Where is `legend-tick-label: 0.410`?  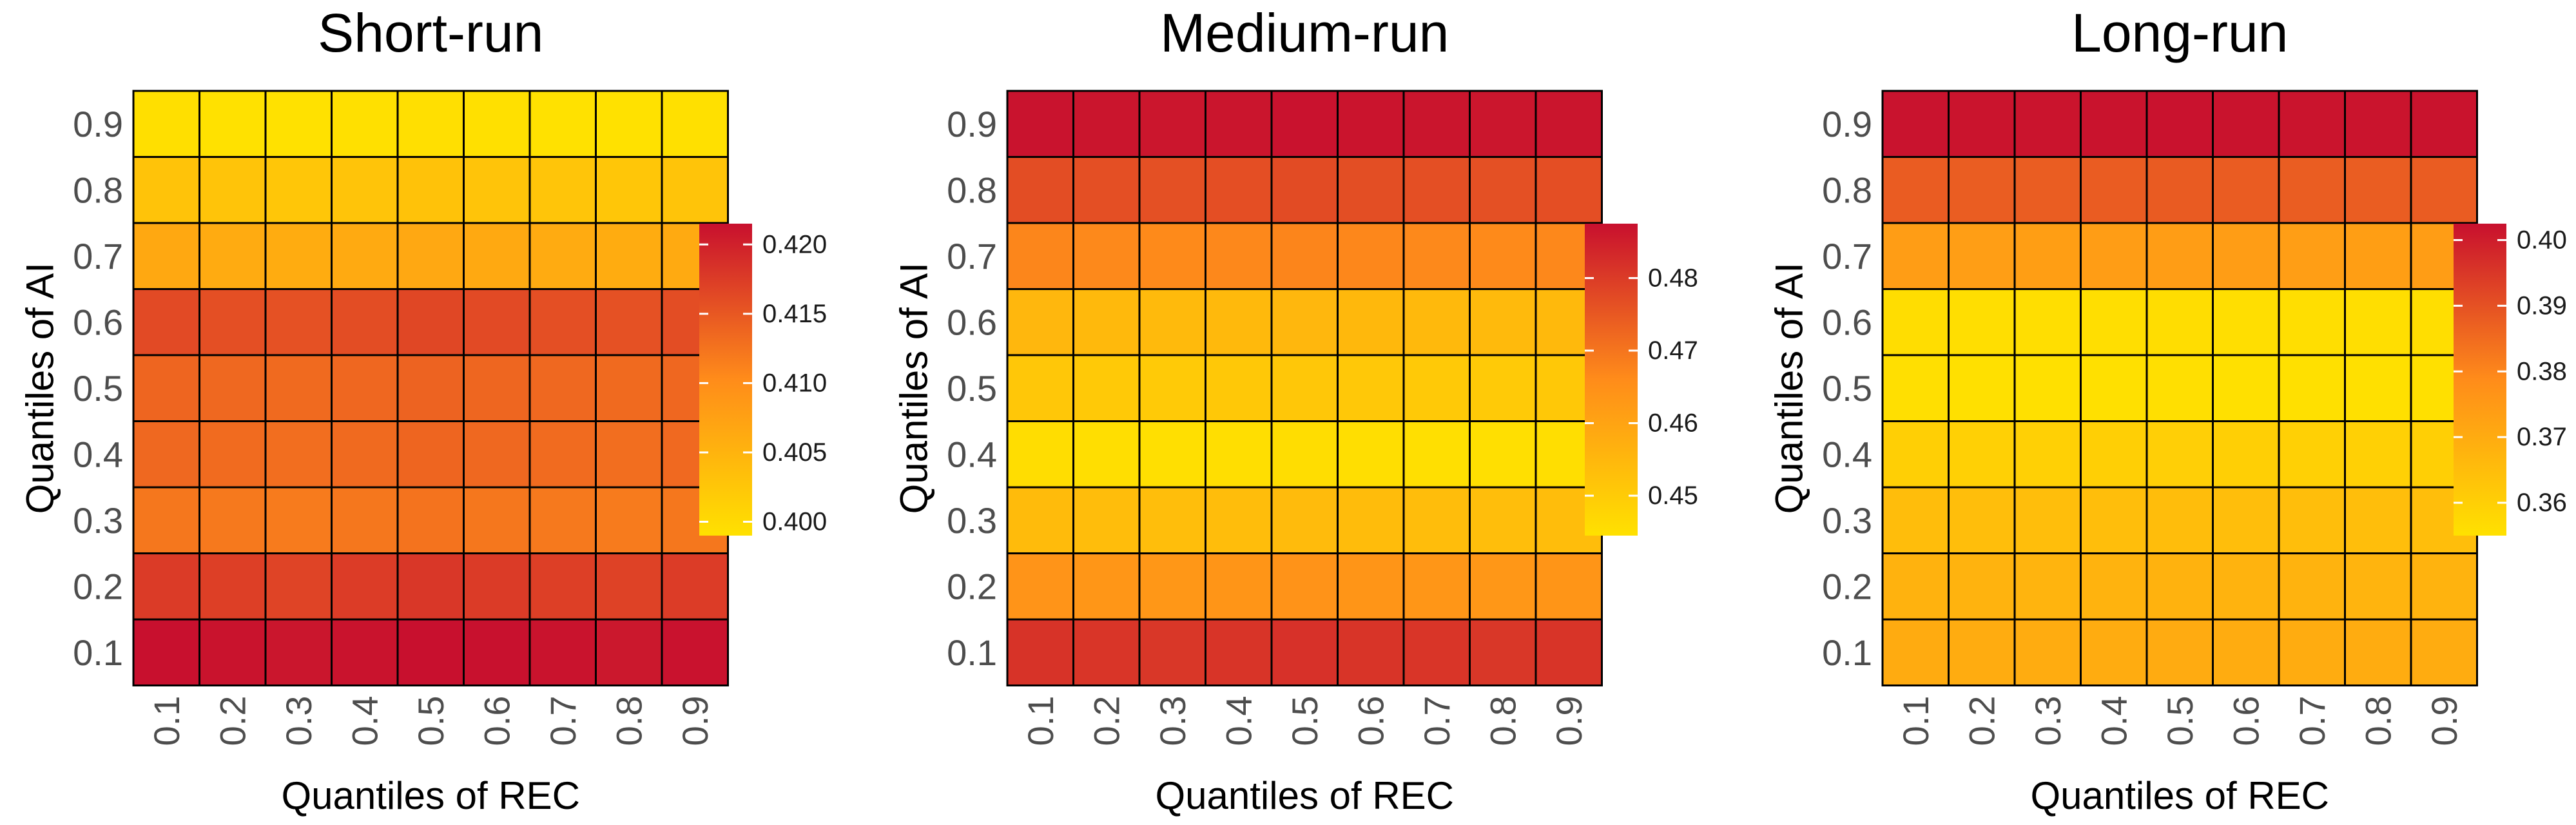 legend-tick-label: 0.410 is located at coordinates (794, 383).